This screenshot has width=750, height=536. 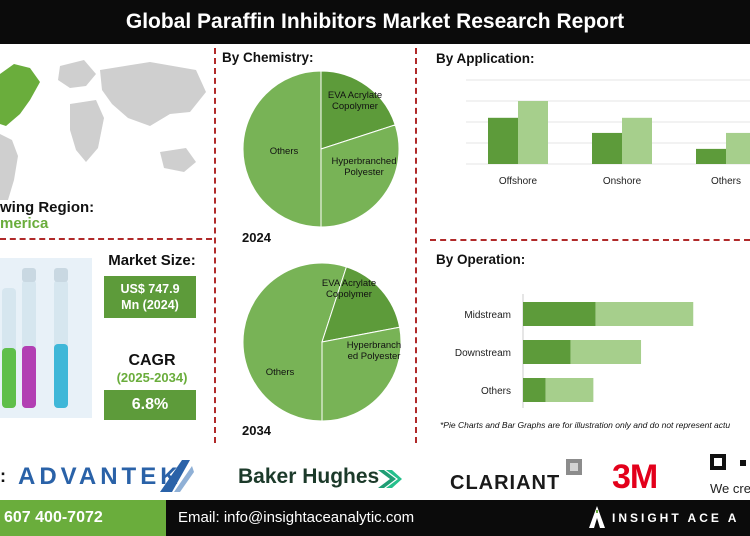 What do you see at coordinates (390, 479) in the screenshot?
I see `baker-hughes-icon` at bounding box center [390, 479].